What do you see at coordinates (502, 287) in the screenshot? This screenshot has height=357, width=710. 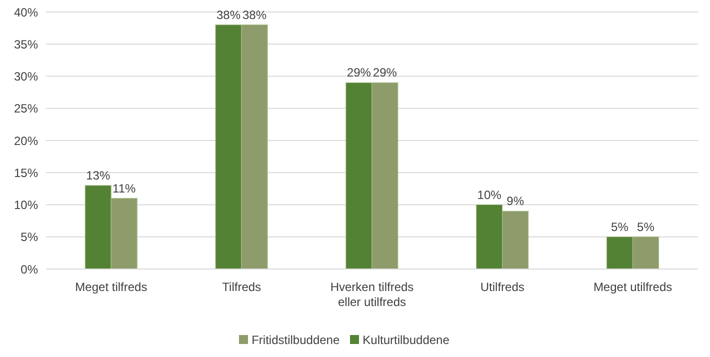 I see `x-tick-label: Utilfreds` at bounding box center [502, 287].